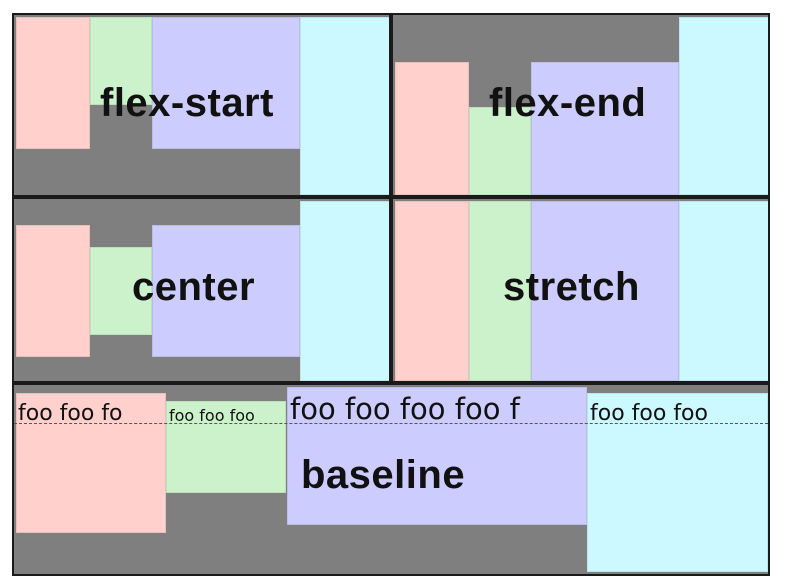 The image size is (789, 587). What do you see at coordinates (391, 423) in the screenshot?
I see `baseline-guide-line` at bounding box center [391, 423].